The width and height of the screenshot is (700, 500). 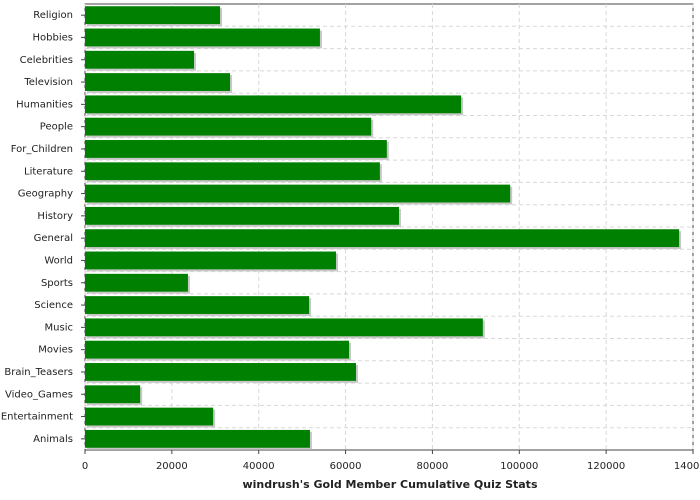 I want to click on y-tick-label: Celebrities, so click(x=46, y=60).